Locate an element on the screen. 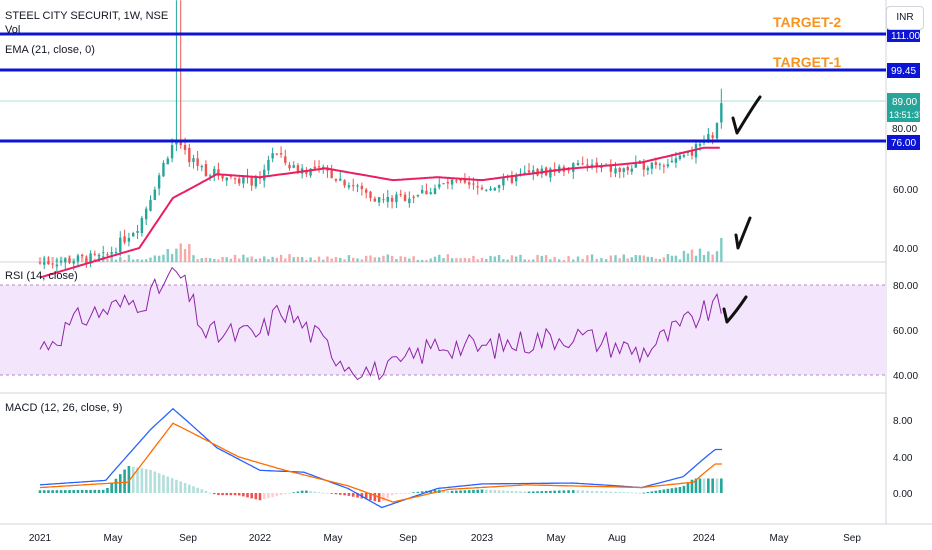 This screenshot has height=550, width=932. macd-tick-label: 4.00 is located at coordinates (903, 458).